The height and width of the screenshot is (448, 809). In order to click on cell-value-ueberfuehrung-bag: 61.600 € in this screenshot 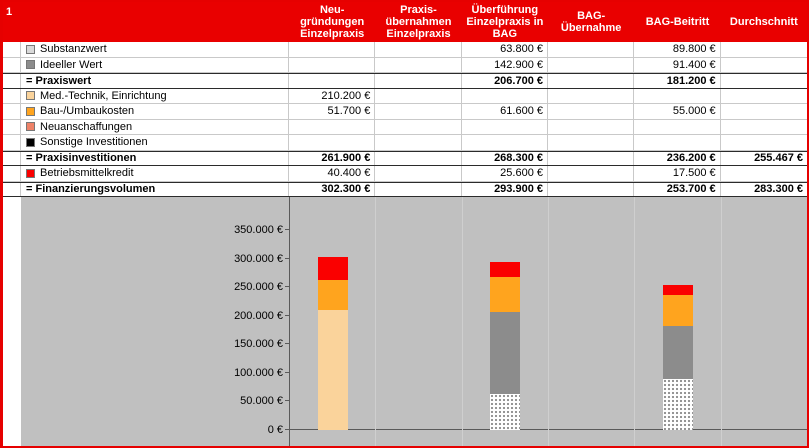, I will do `click(505, 111)`.